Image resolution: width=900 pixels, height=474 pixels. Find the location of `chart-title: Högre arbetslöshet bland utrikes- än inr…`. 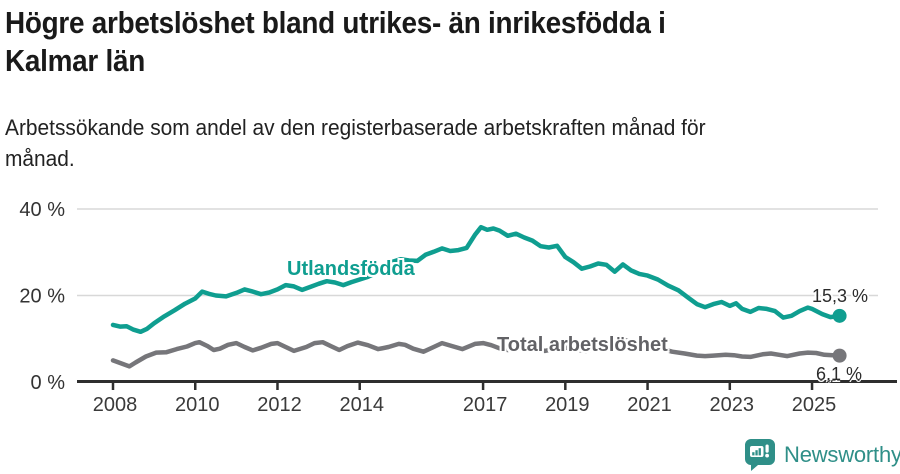

chart-title: Högre arbetslöshet bland utrikes- än inr… is located at coordinates (335, 41).